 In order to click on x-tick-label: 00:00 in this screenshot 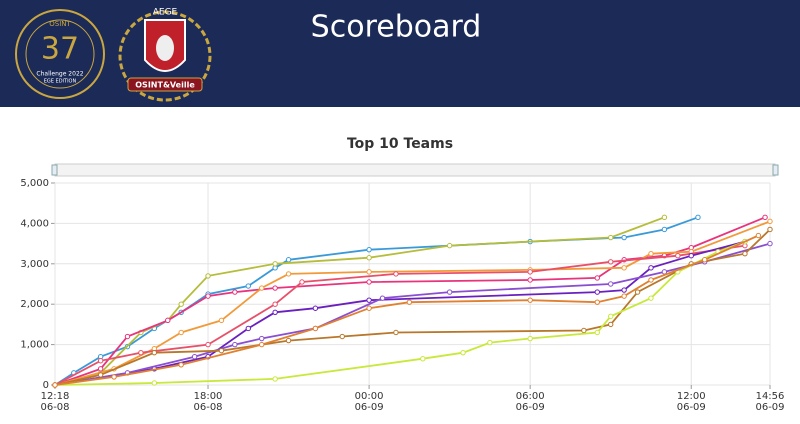, I will do `click(369, 396)`.